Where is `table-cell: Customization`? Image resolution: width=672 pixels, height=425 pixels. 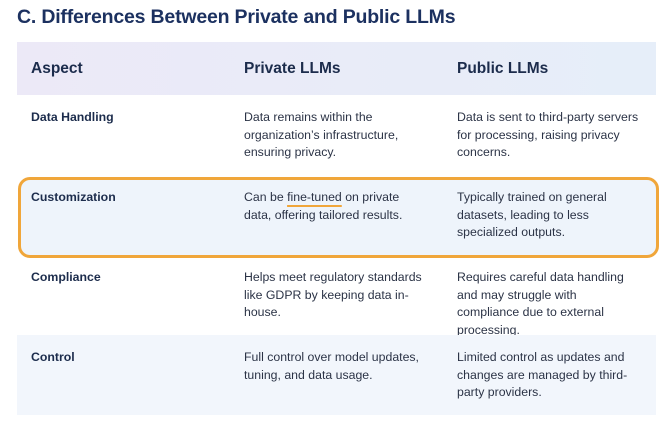
table-cell: Customization is located at coordinates (73, 197).